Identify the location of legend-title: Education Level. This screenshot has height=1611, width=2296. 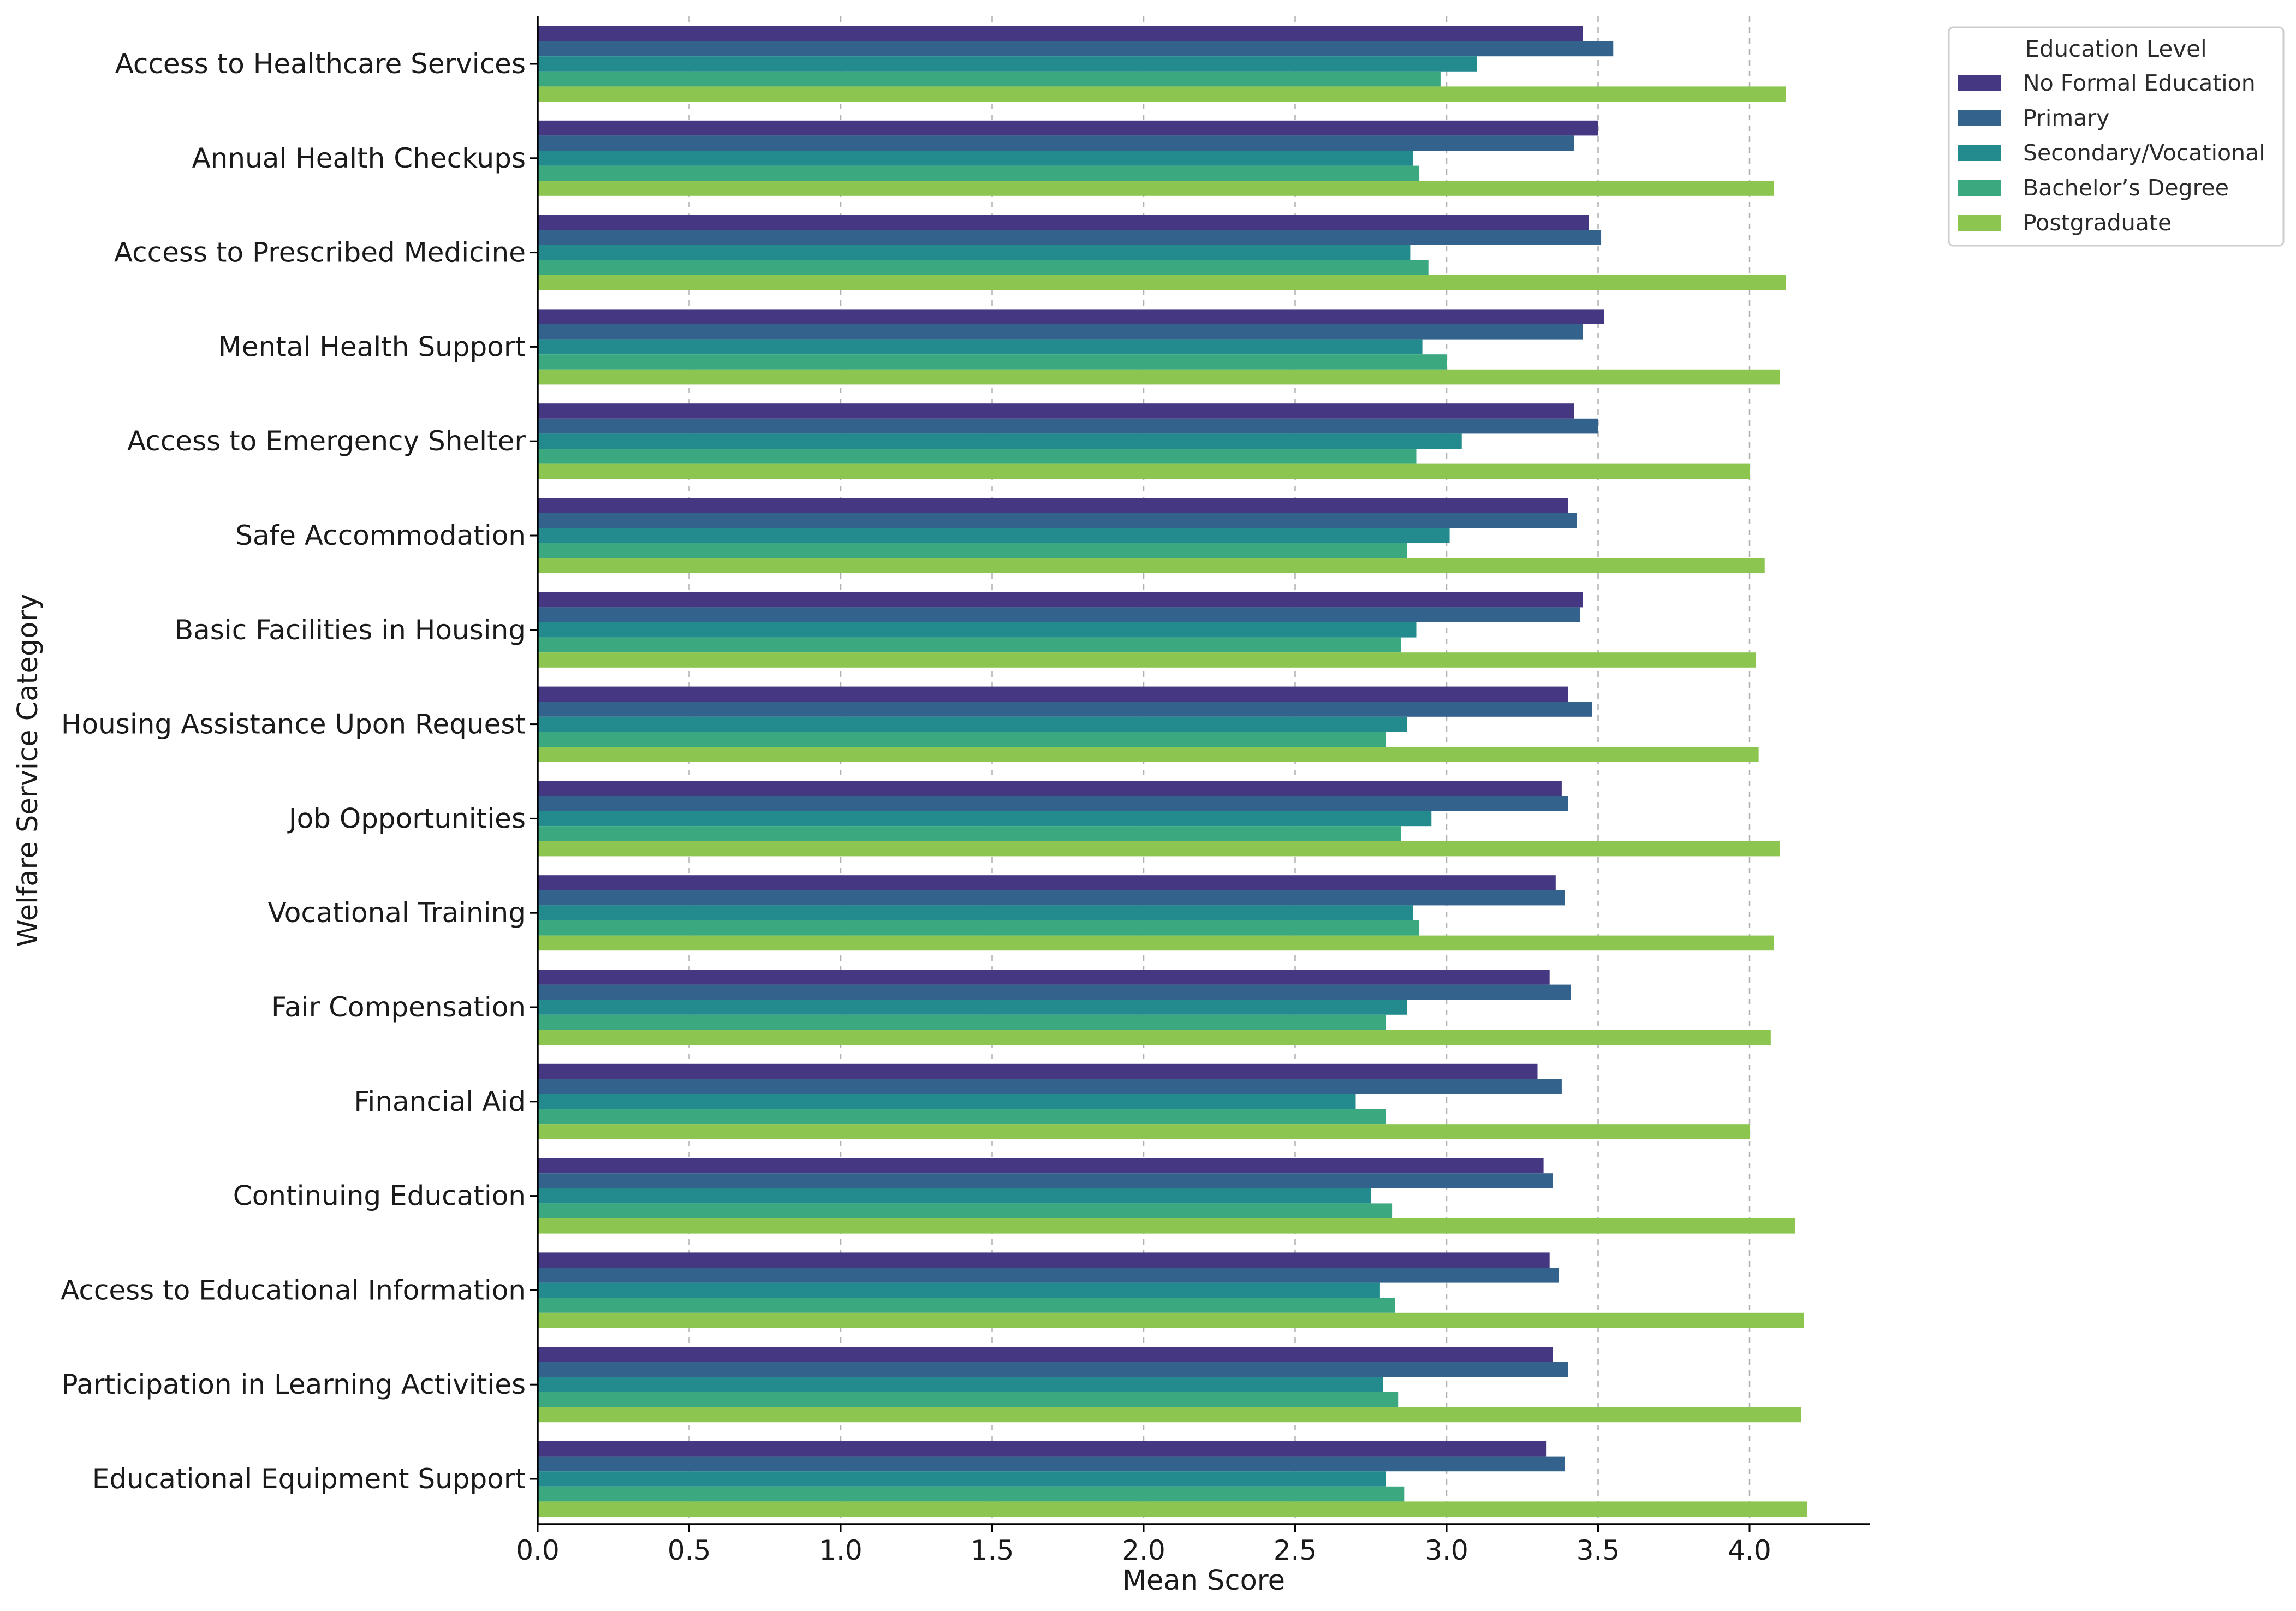
(2115, 48).